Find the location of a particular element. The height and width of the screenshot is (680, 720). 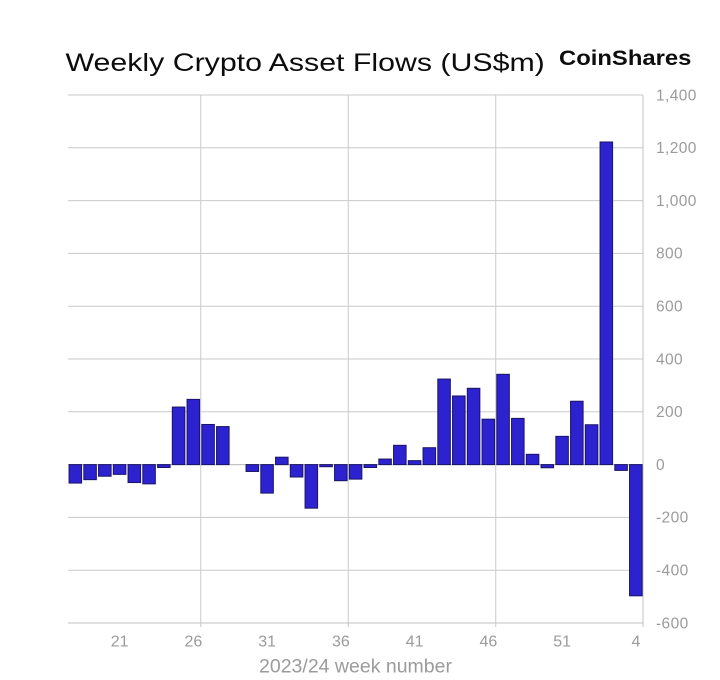

svg-text: 2023/24 week number is located at coordinates (355, 667).